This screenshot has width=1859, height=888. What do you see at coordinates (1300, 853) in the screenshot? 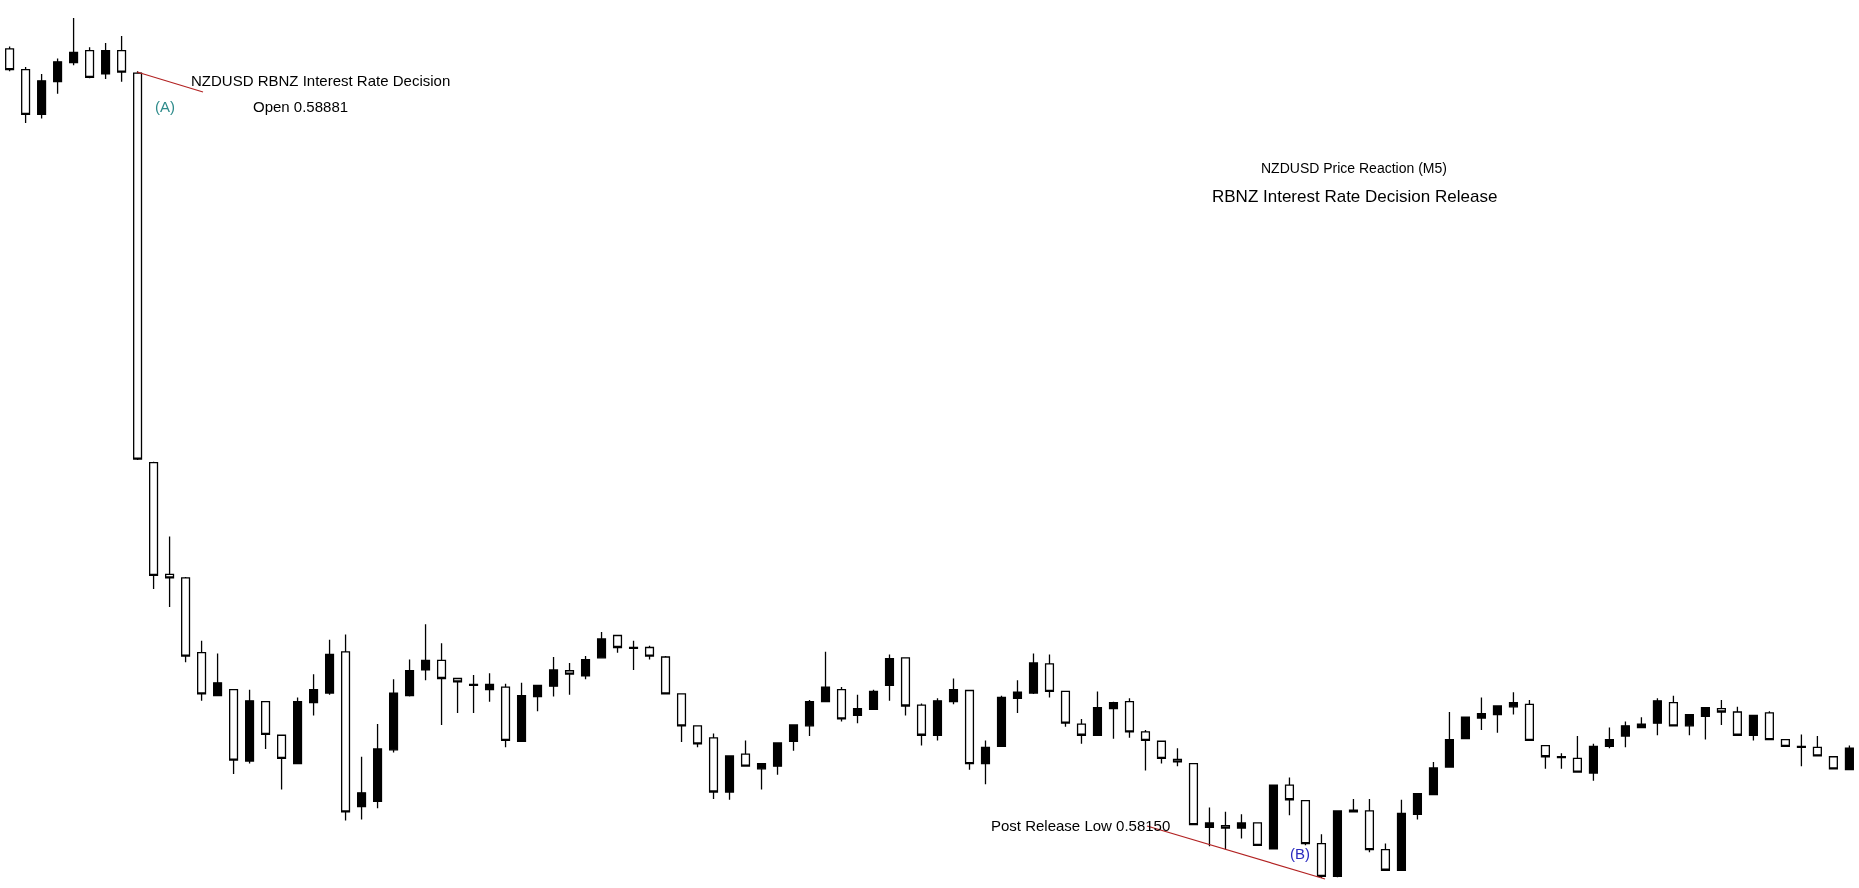
I see `annotation: (B)` at bounding box center [1300, 853].